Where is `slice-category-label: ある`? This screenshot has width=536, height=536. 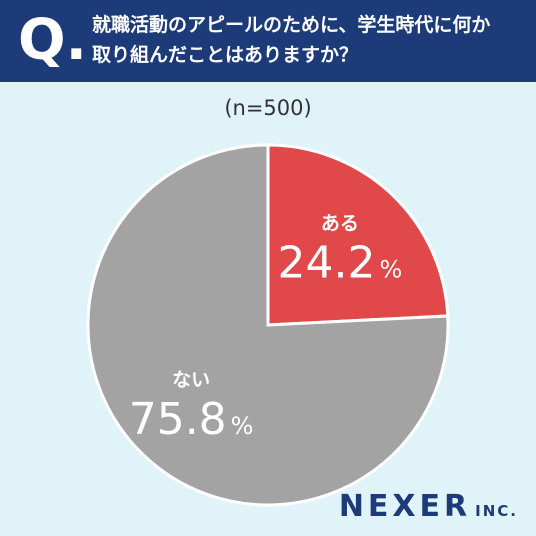
slice-category-label: ある is located at coordinates (340, 223).